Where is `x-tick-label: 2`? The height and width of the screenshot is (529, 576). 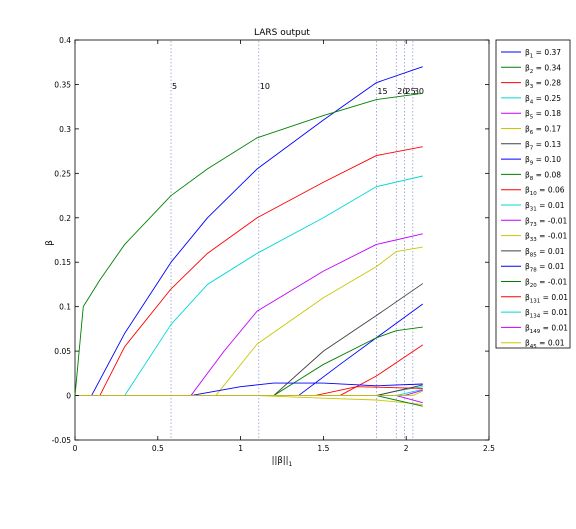
x-tick-label: 2 is located at coordinates (406, 448).